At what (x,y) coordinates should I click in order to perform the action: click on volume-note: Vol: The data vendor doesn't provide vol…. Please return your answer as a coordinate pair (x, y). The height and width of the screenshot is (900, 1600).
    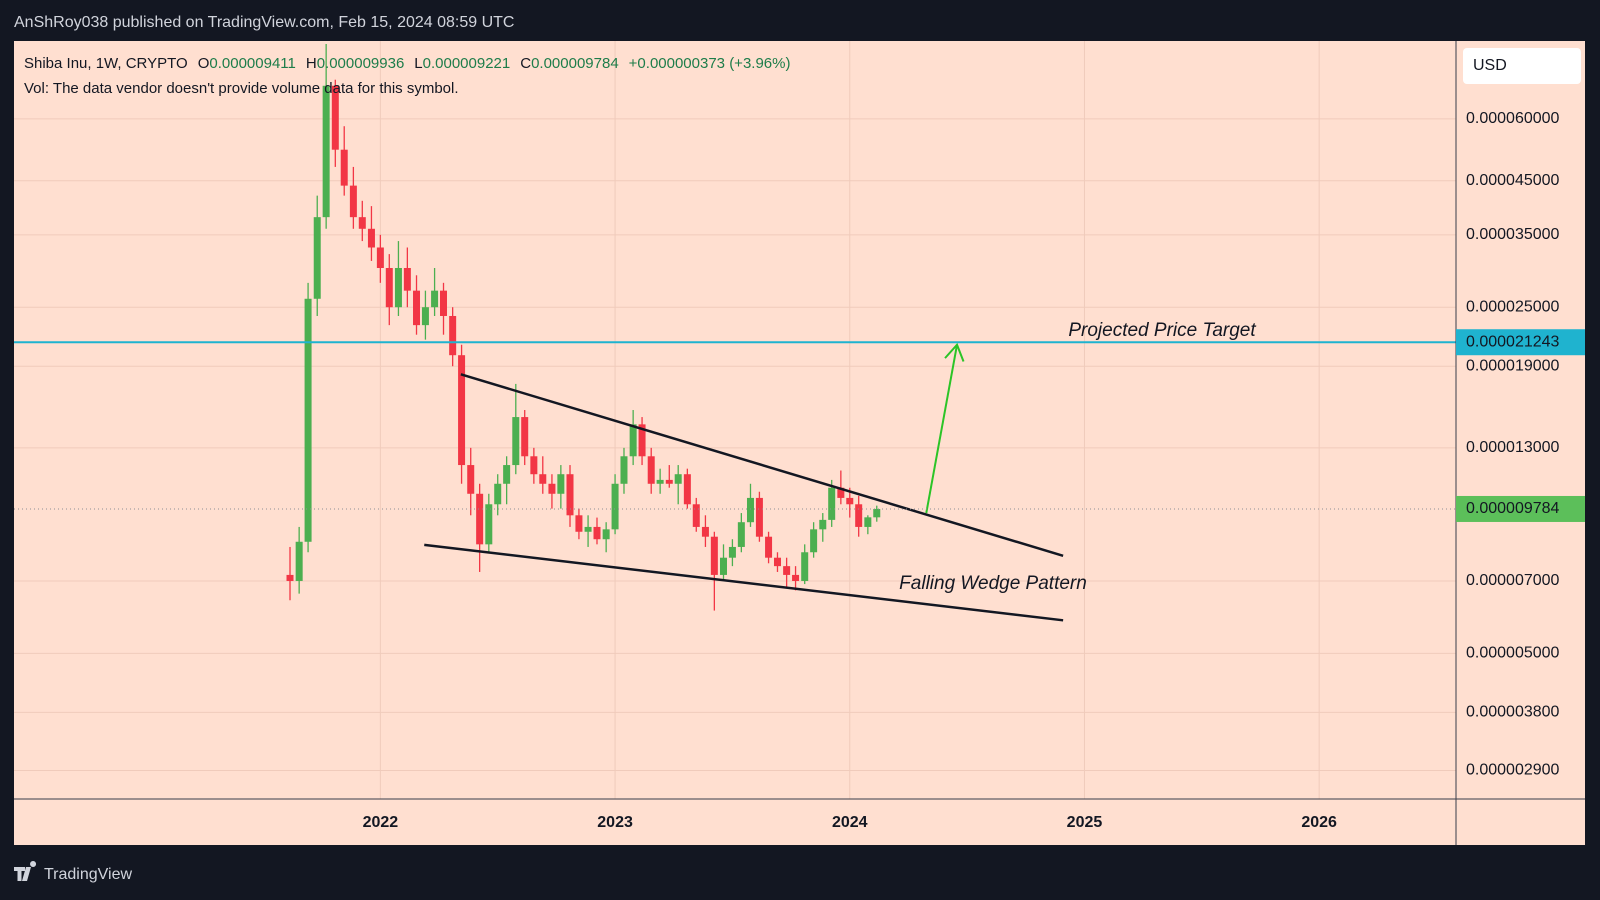
    Looking at the image, I should click on (241, 88).